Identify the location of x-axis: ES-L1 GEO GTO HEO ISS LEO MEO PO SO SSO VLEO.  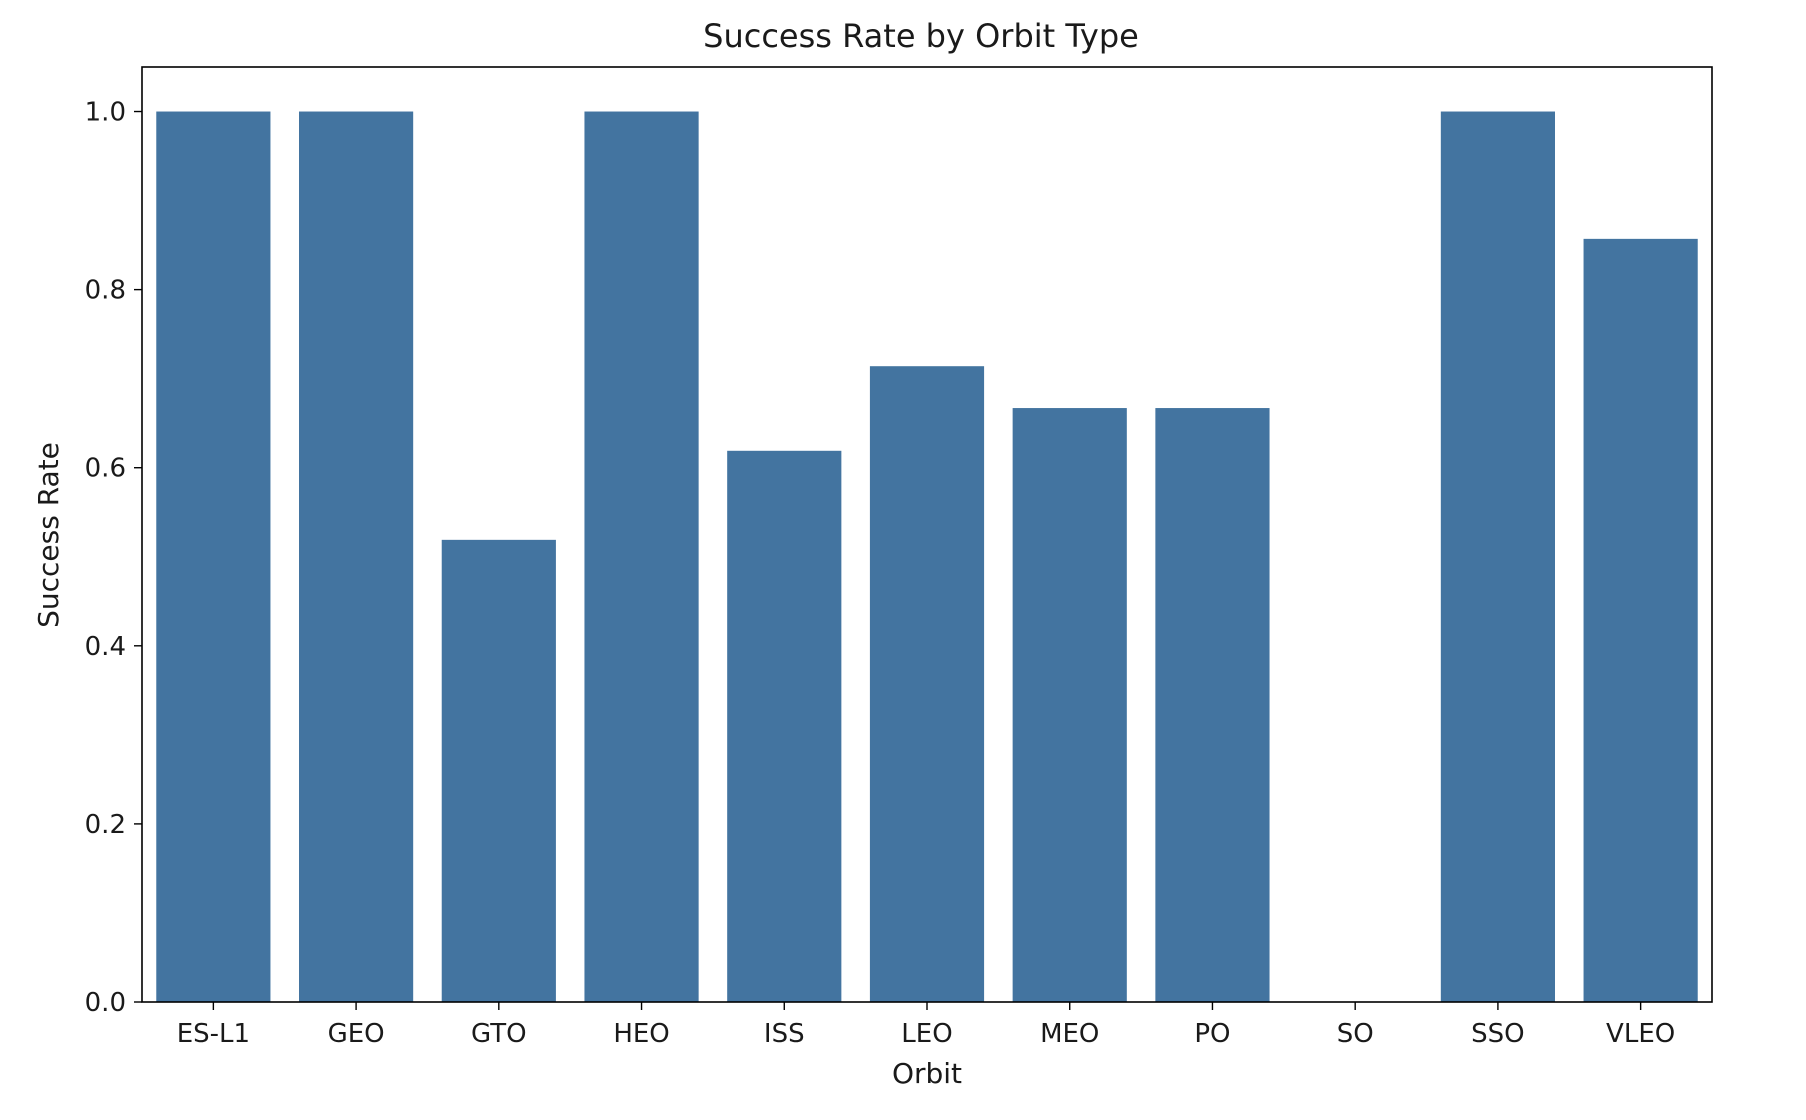
(926, 1025).